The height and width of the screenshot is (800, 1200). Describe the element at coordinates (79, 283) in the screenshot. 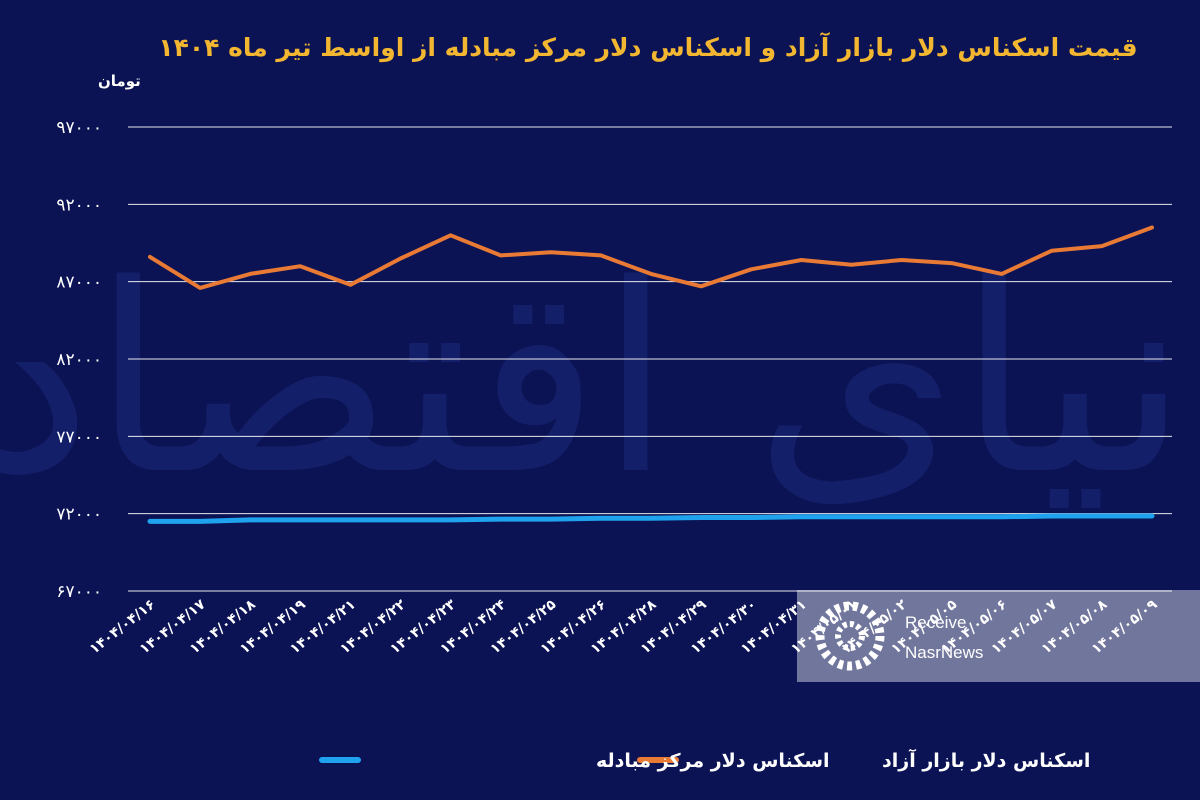

I see `y-tick-label: ۸۷۰۰۰` at that location.